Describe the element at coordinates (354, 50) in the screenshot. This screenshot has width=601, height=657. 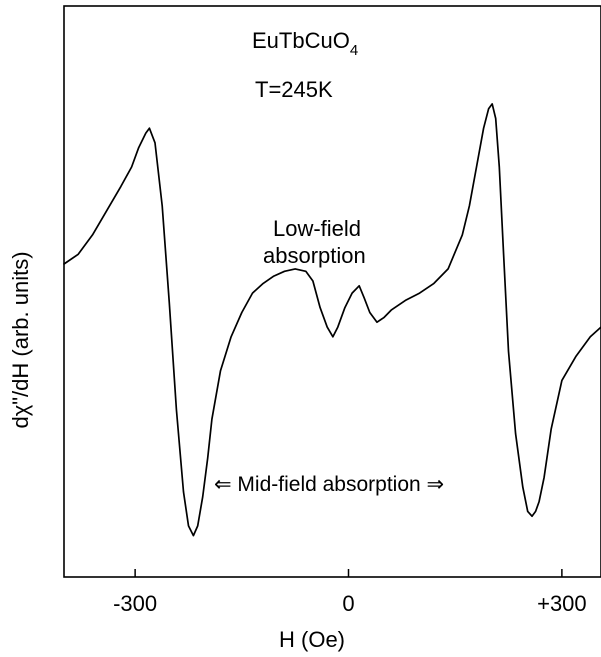
I see `title-subscript: 4` at that location.